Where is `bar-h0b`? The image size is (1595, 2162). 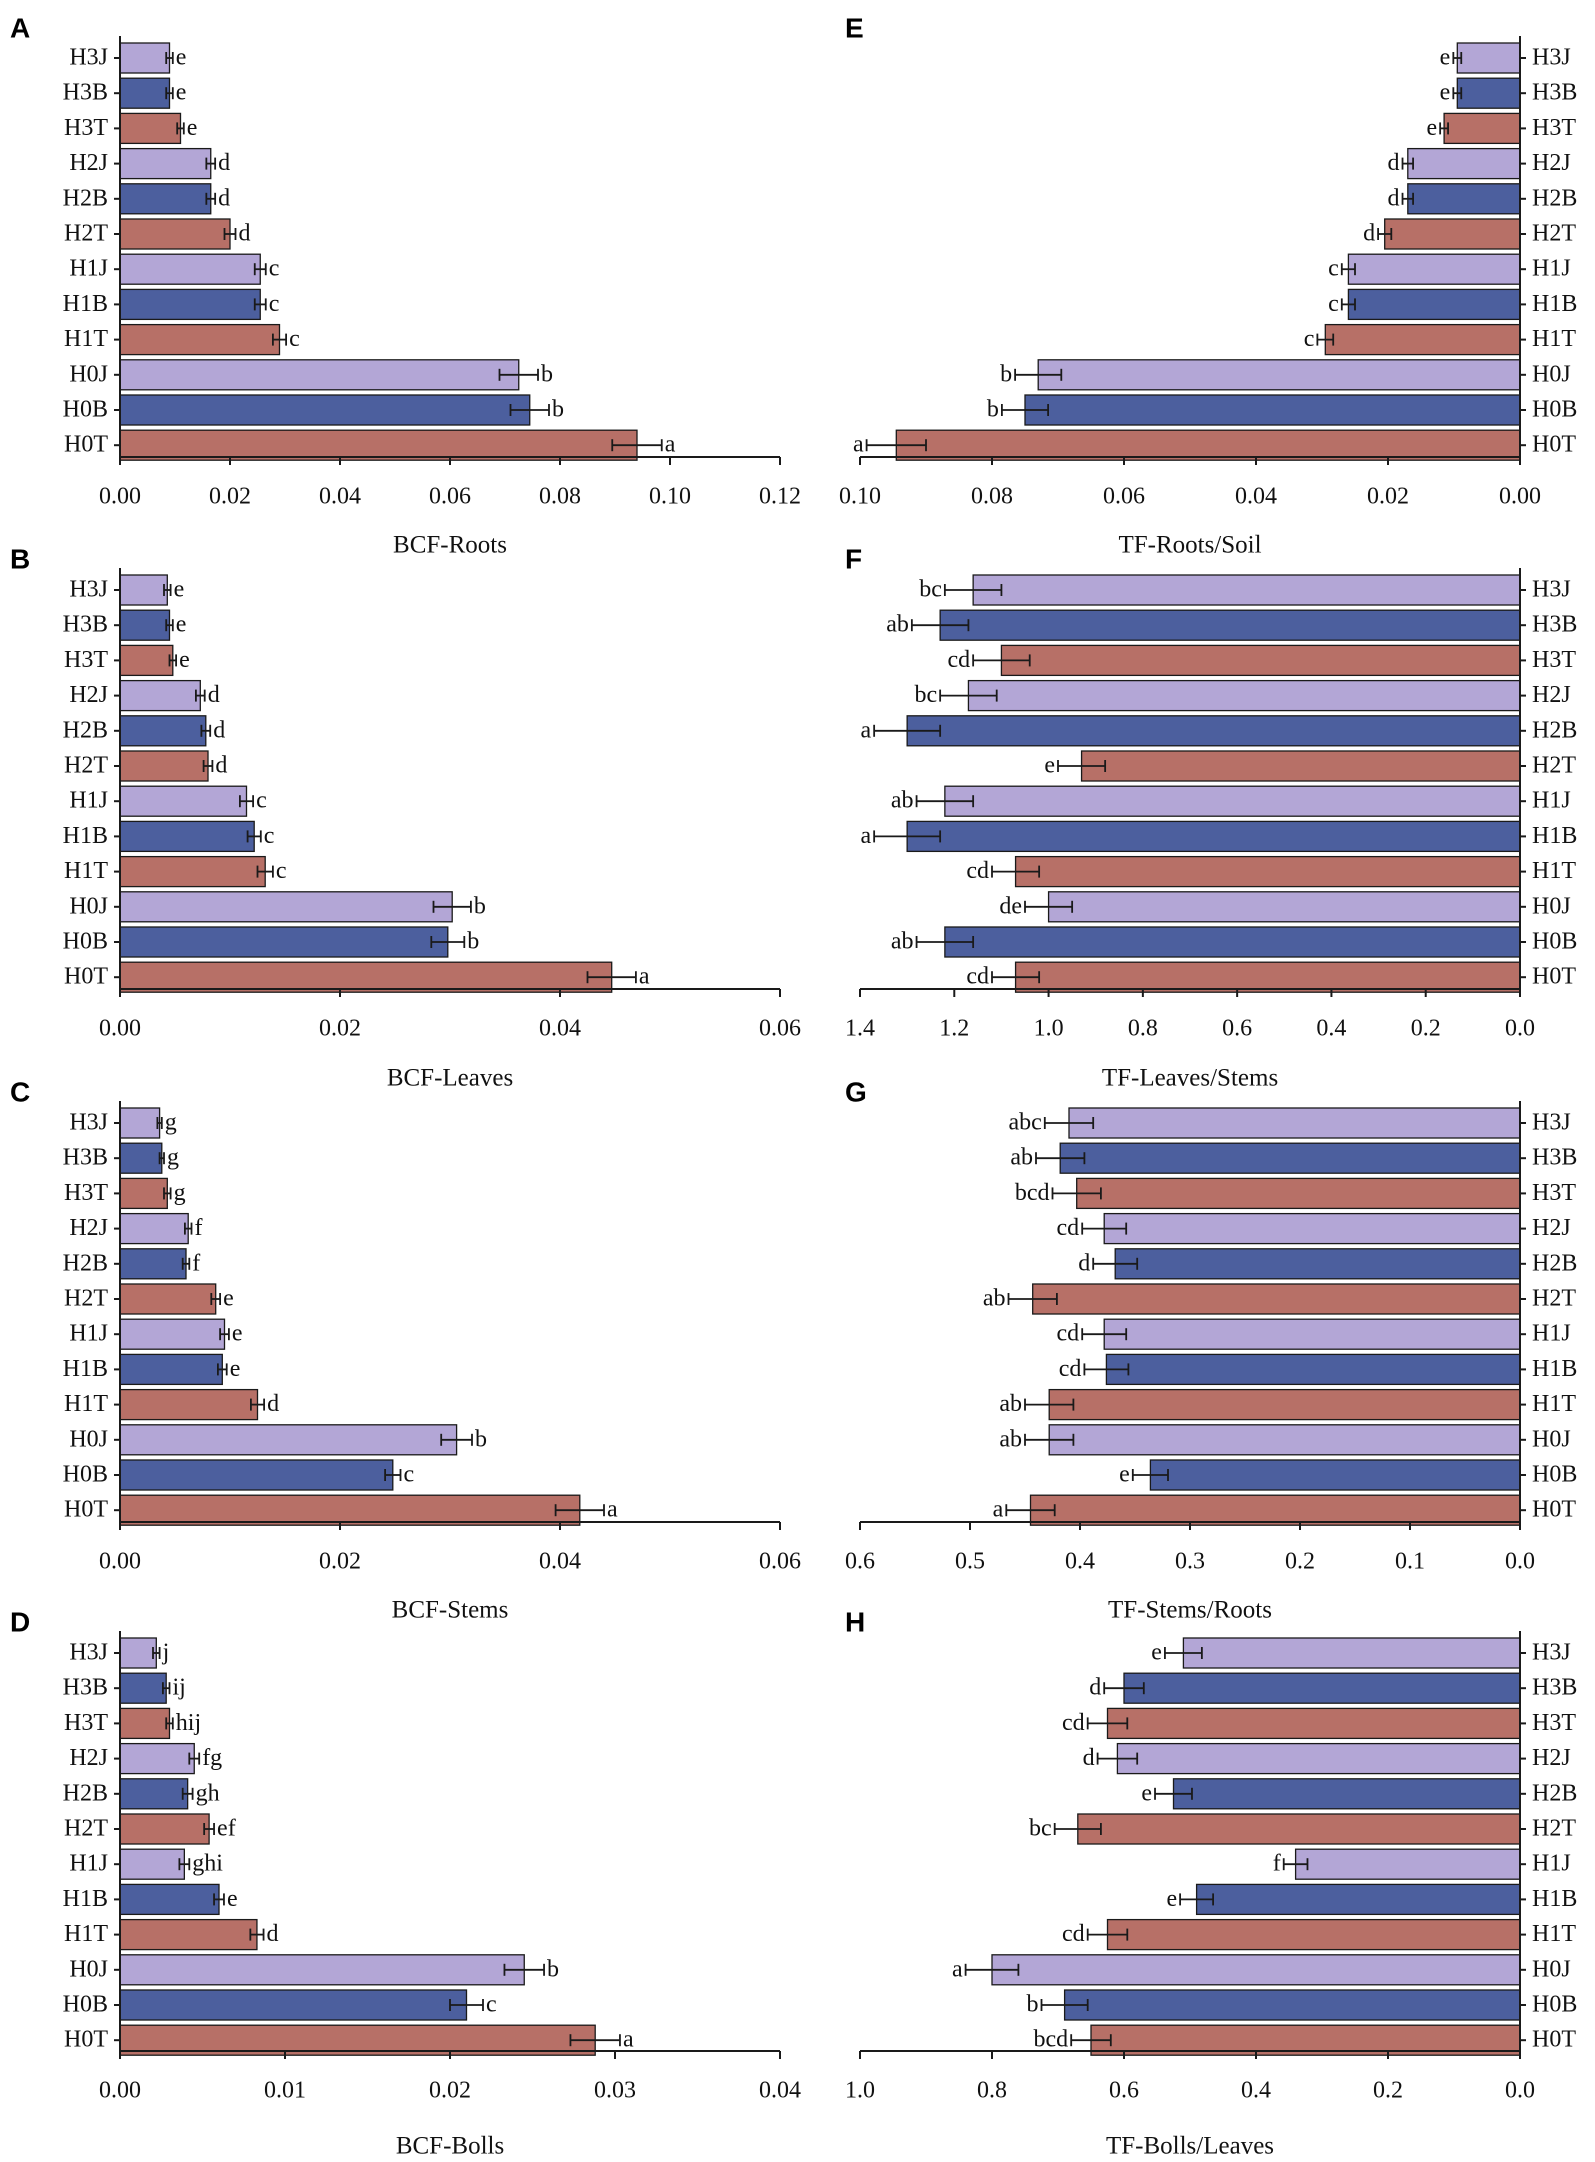 bar-h0b is located at coordinates (1232, 942).